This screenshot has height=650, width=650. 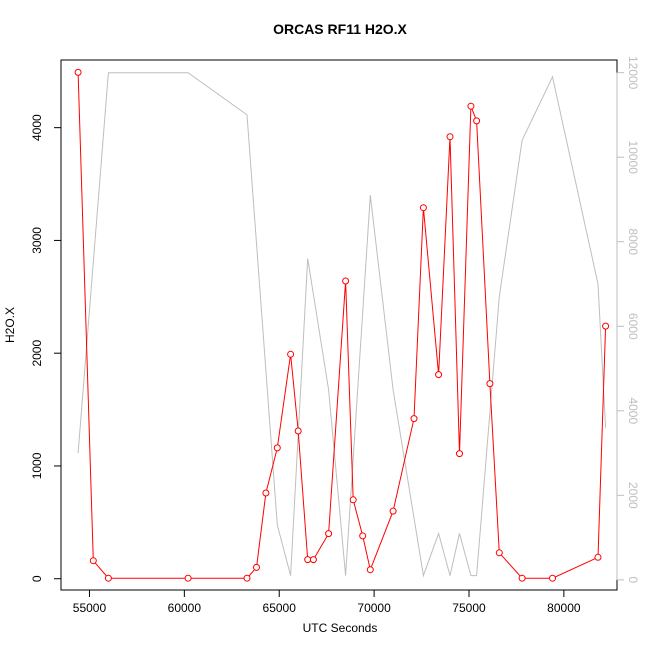 I want to click on x-tick-label: 70000, so click(x=374, y=608).